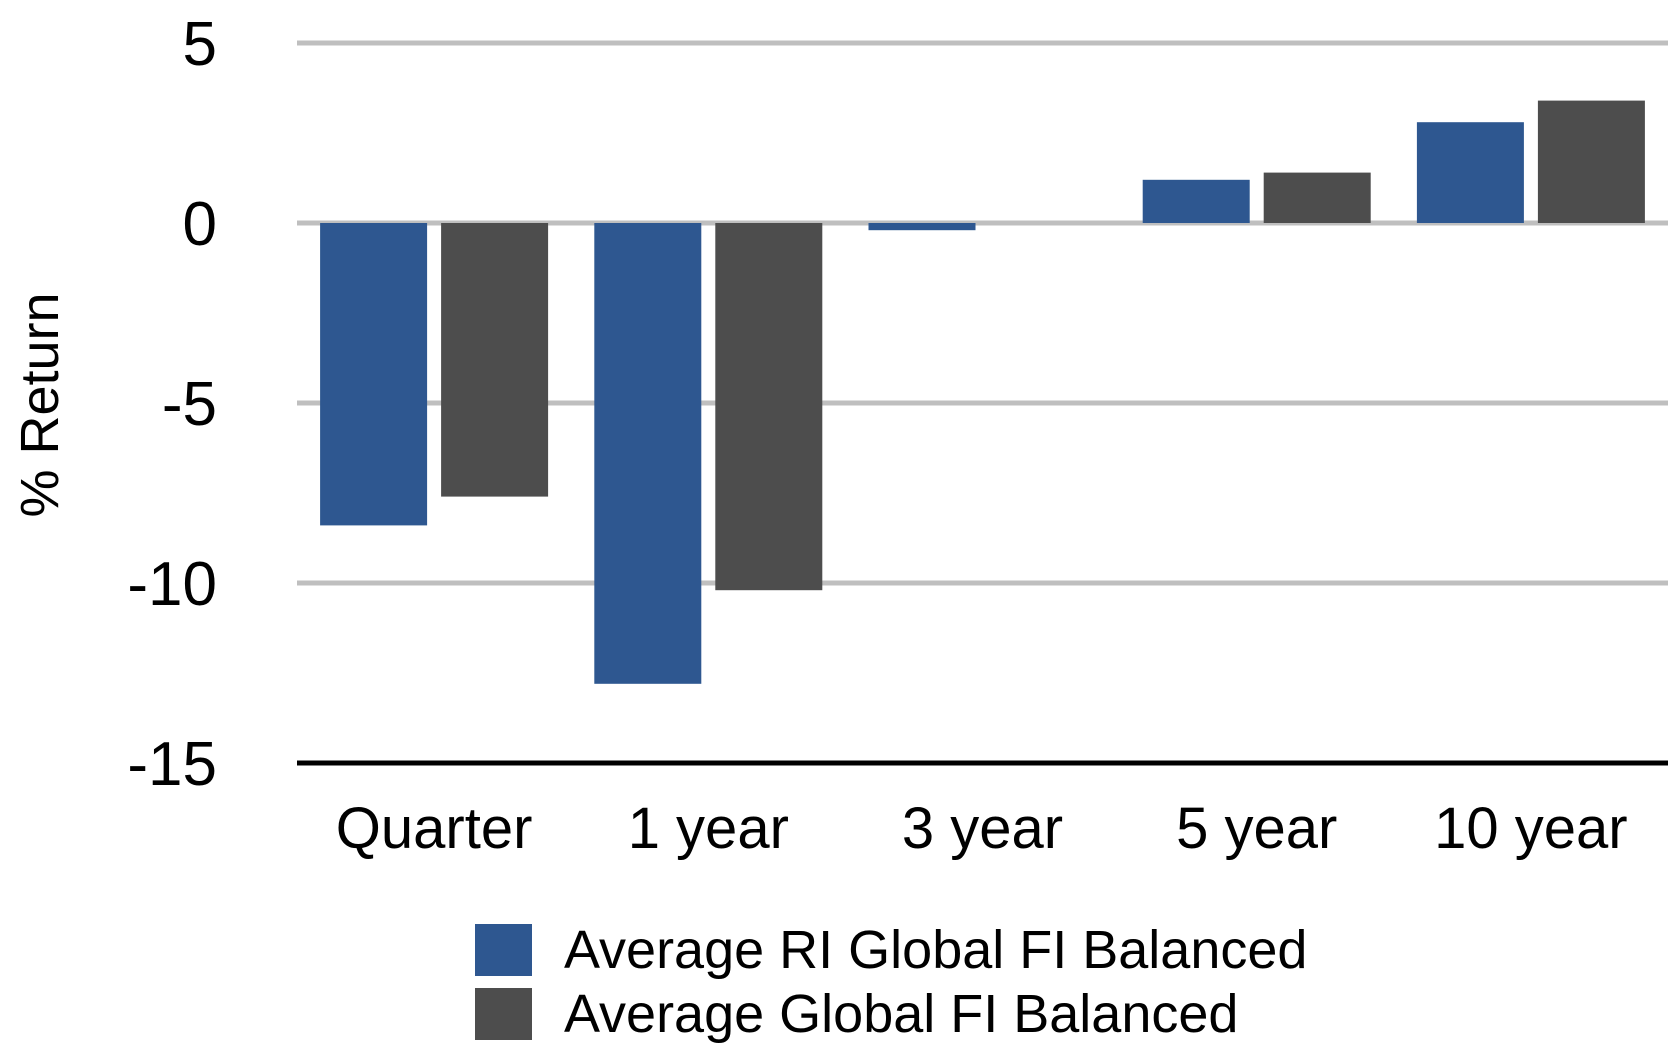 The image size is (1678, 1054). Describe the element at coordinates (200, 224) in the screenshot. I see `y-tick-label: 0` at that location.